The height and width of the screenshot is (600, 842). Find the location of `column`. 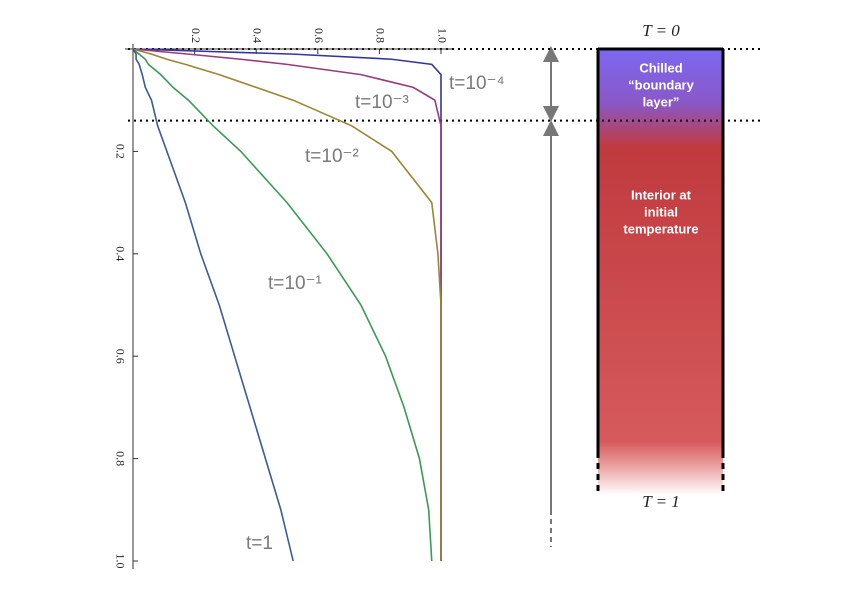

column is located at coordinates (660, 272).